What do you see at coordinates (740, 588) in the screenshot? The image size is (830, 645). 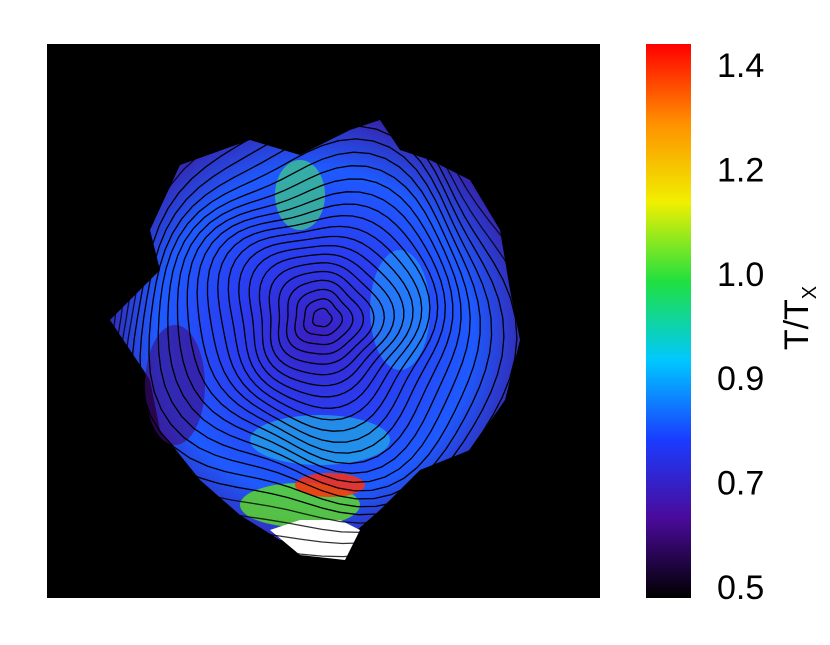 I see `colorbar-tick-label: 0.5` at bounding box center [740, 588].